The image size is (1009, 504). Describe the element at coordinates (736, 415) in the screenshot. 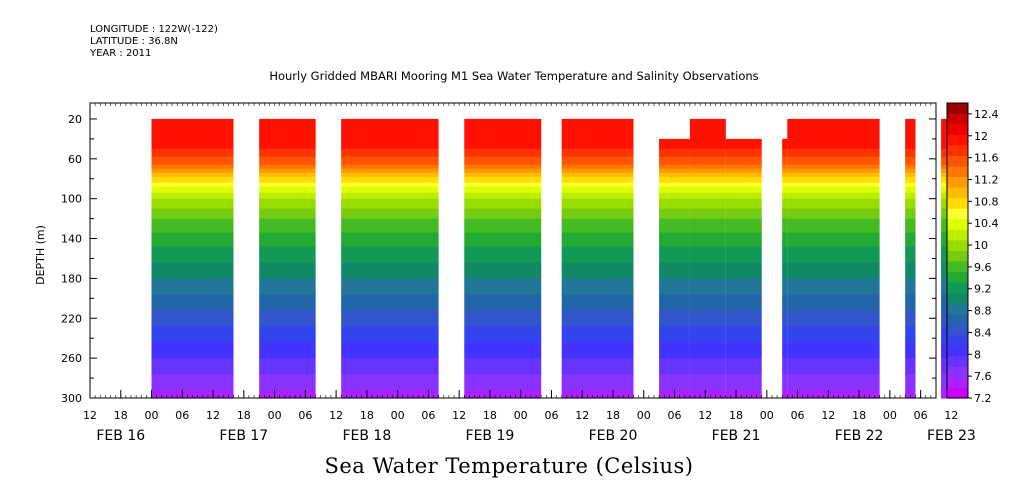

I see `x-tick-label: 18` at that location.